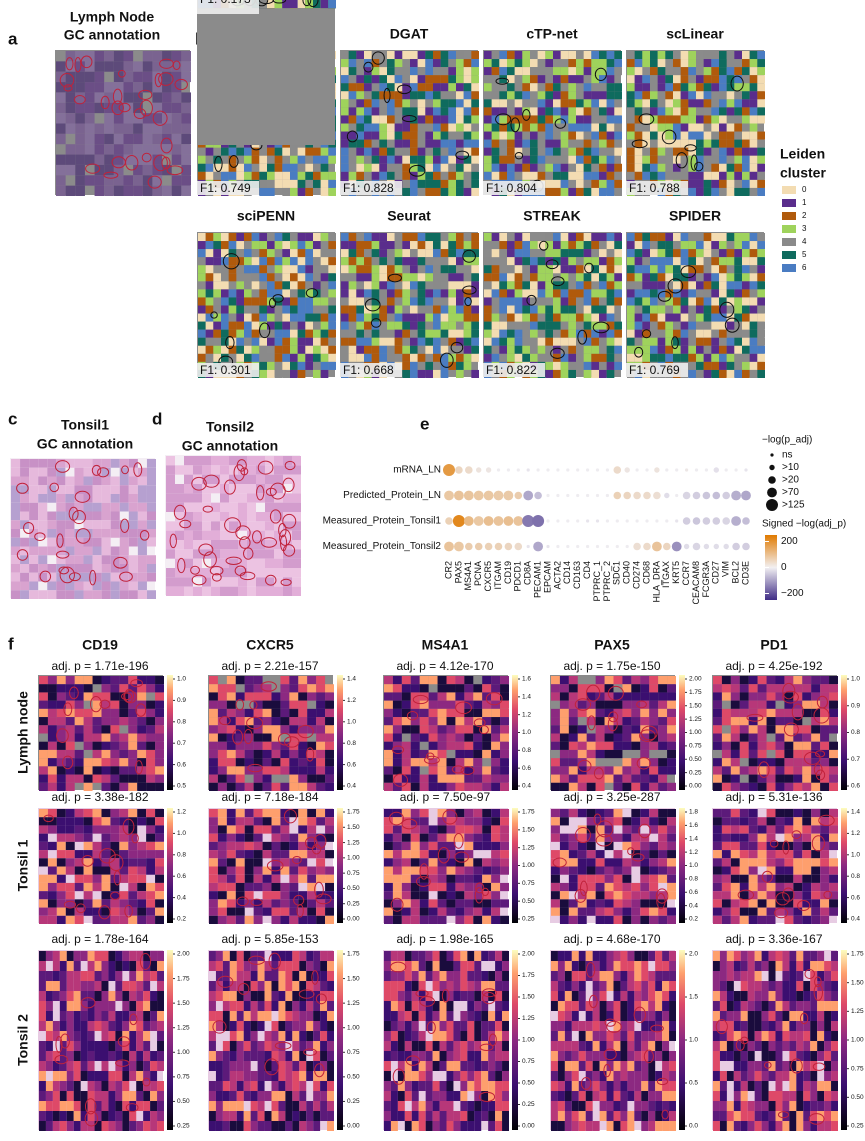 The image size is (865, 1141). What do you see at coordinates (789, 541) in the screenshot?
I see `colorbar-label: 200` at bounding box center [789, 541].